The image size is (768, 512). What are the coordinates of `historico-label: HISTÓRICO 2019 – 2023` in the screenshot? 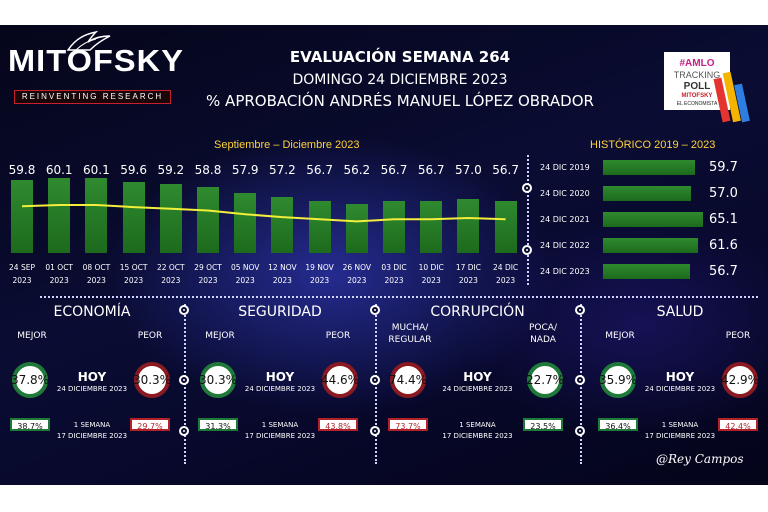 It's located at (653, 145).